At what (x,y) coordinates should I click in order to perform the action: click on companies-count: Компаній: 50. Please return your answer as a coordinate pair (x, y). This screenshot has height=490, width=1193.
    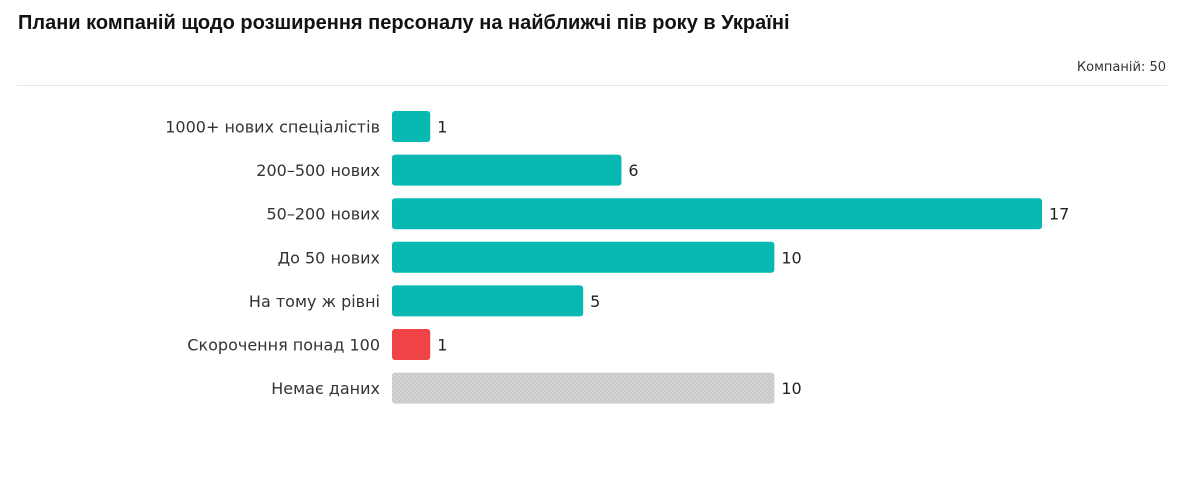
    Looking at the image, I should click on (1121, 67).